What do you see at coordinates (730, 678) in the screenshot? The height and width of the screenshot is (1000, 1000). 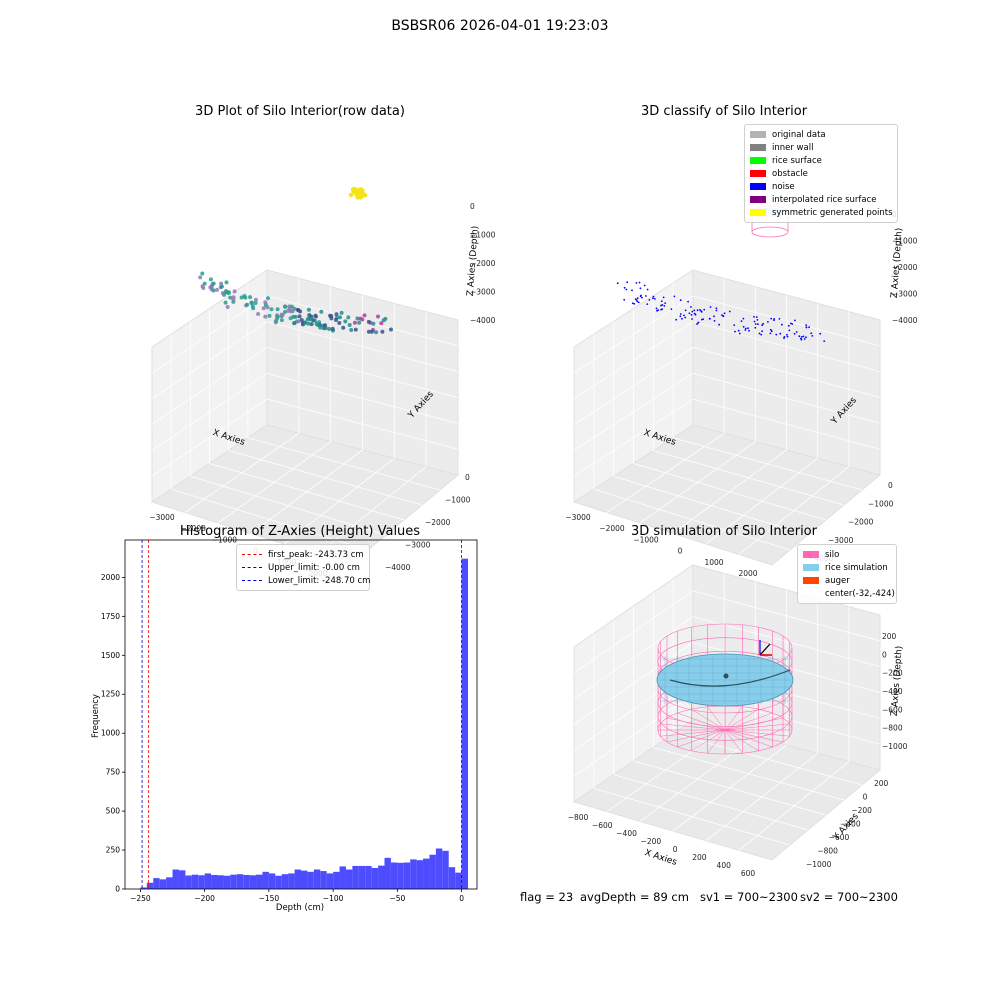 I see `rice-ridge` at bounding box center [730, 678].